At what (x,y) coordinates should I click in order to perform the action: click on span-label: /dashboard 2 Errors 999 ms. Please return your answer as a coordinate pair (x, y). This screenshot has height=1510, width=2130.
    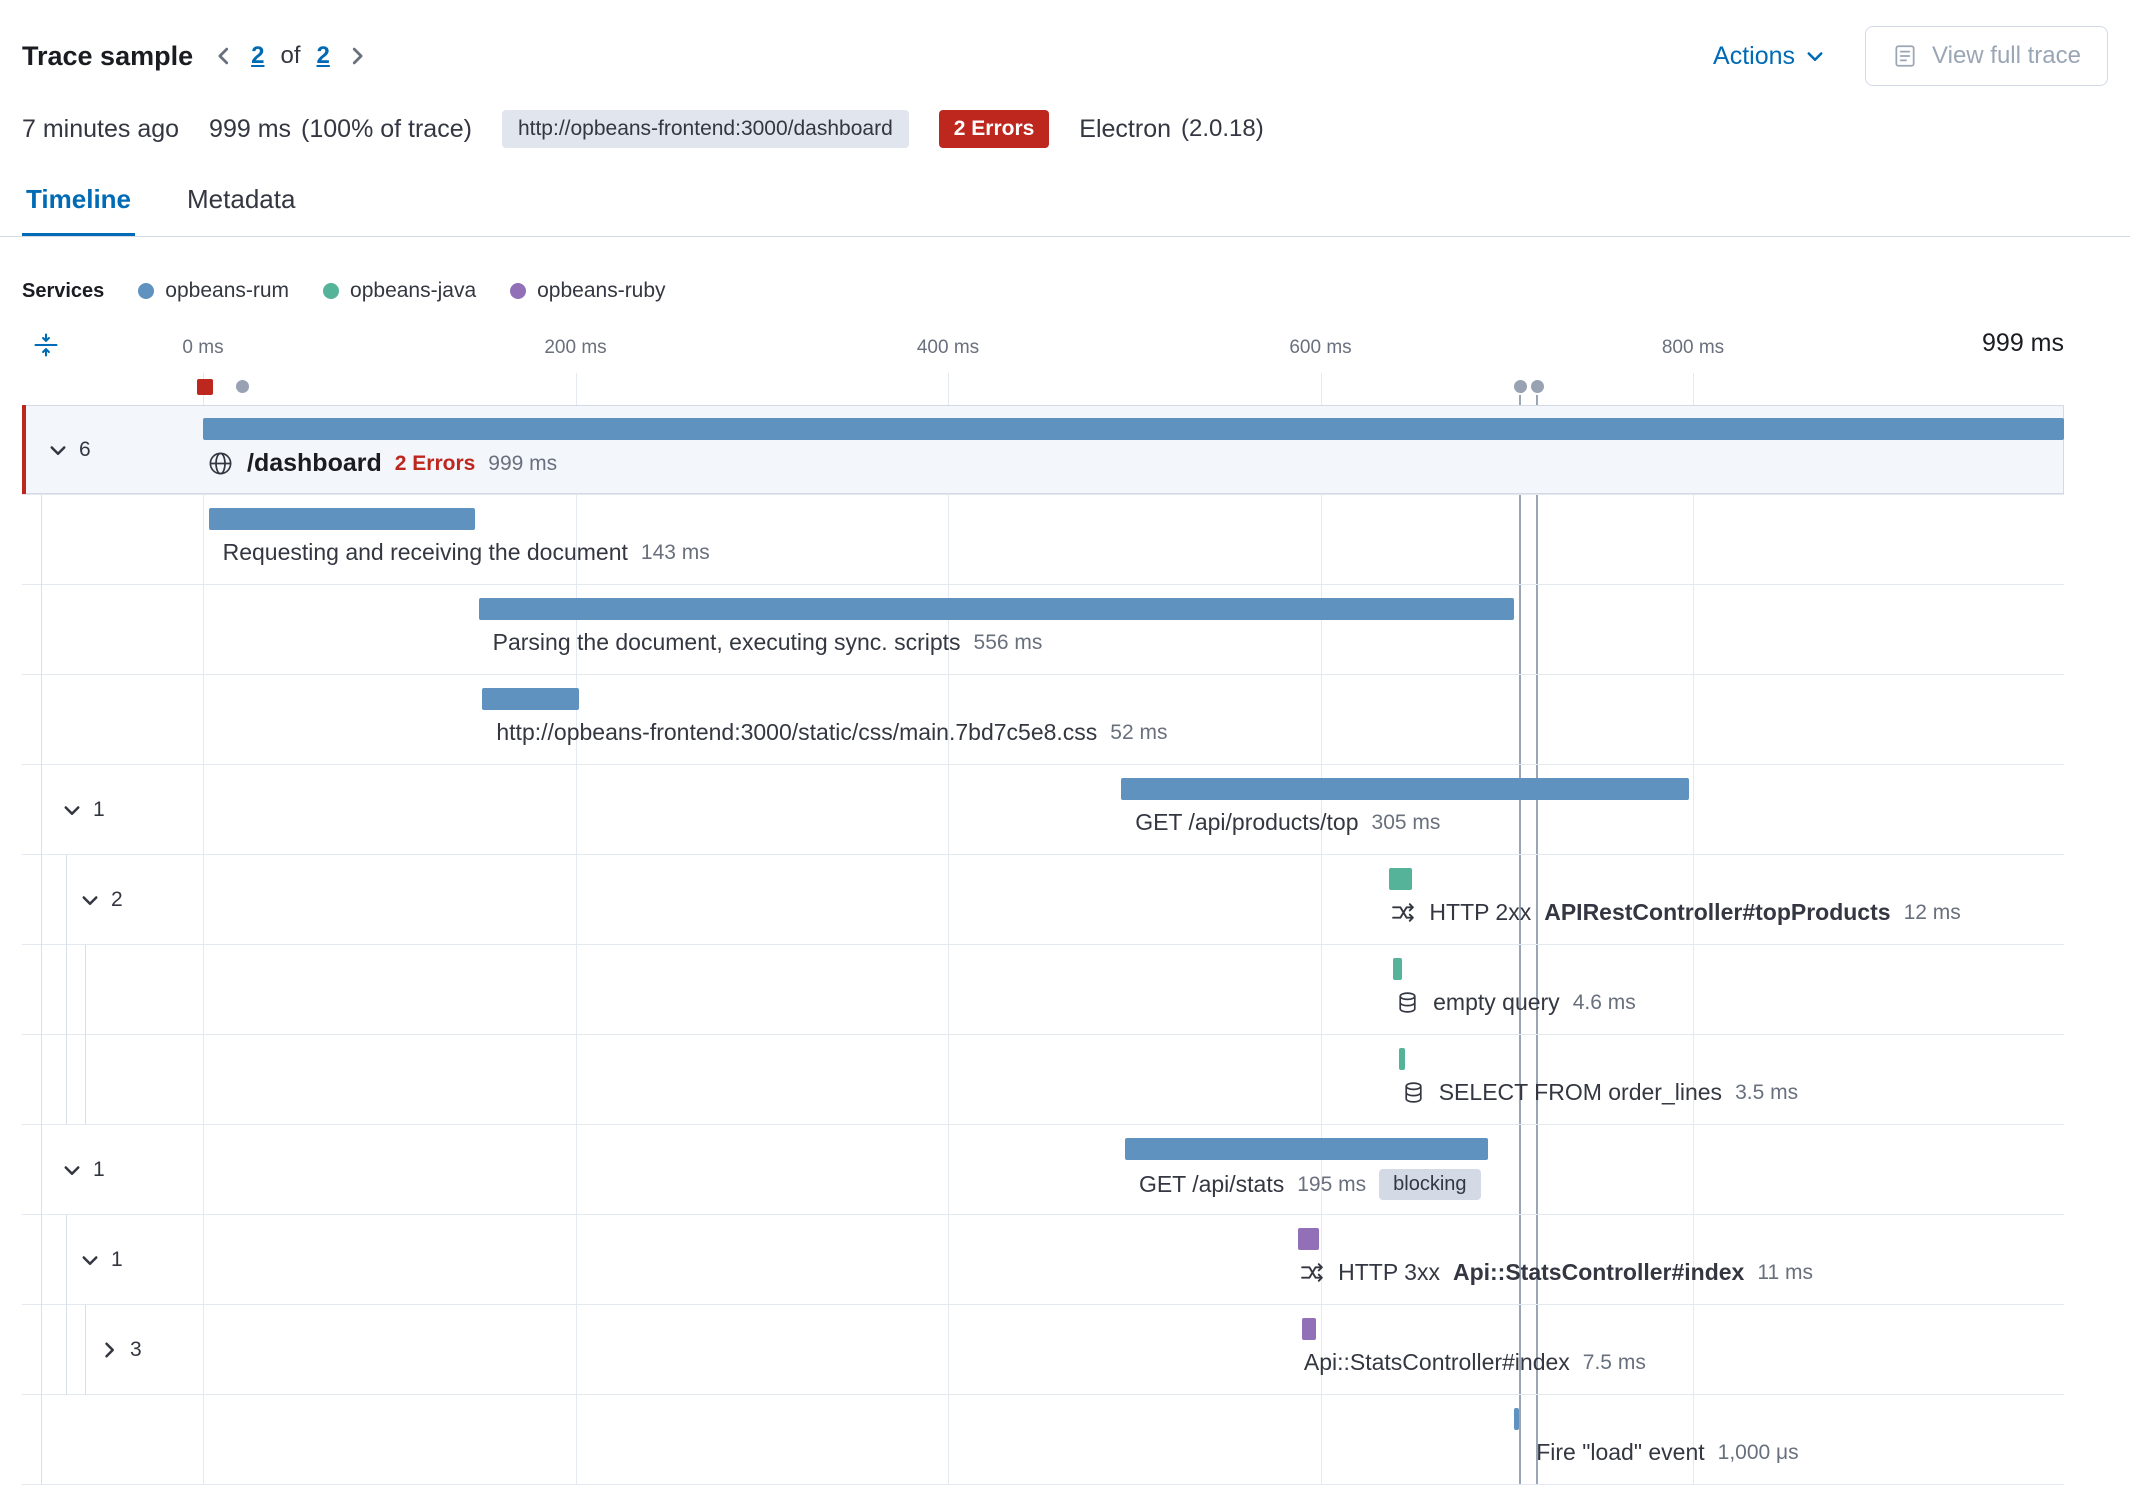
    Looking at the image, I should click on (382, 463).